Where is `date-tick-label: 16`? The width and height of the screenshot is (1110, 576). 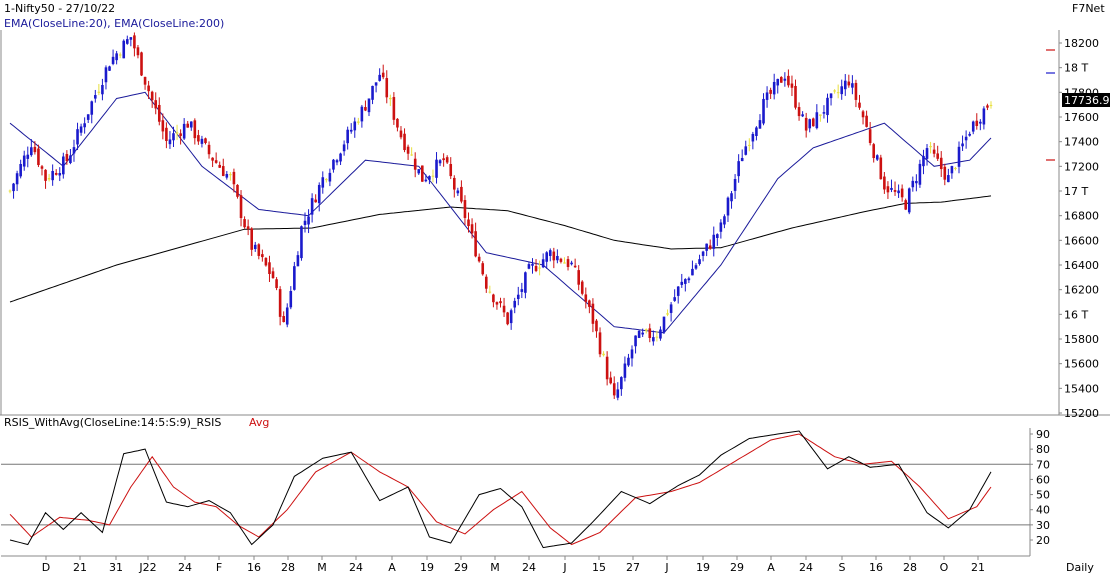 date-tick-label: 16 is located at coordinates (876, 567).